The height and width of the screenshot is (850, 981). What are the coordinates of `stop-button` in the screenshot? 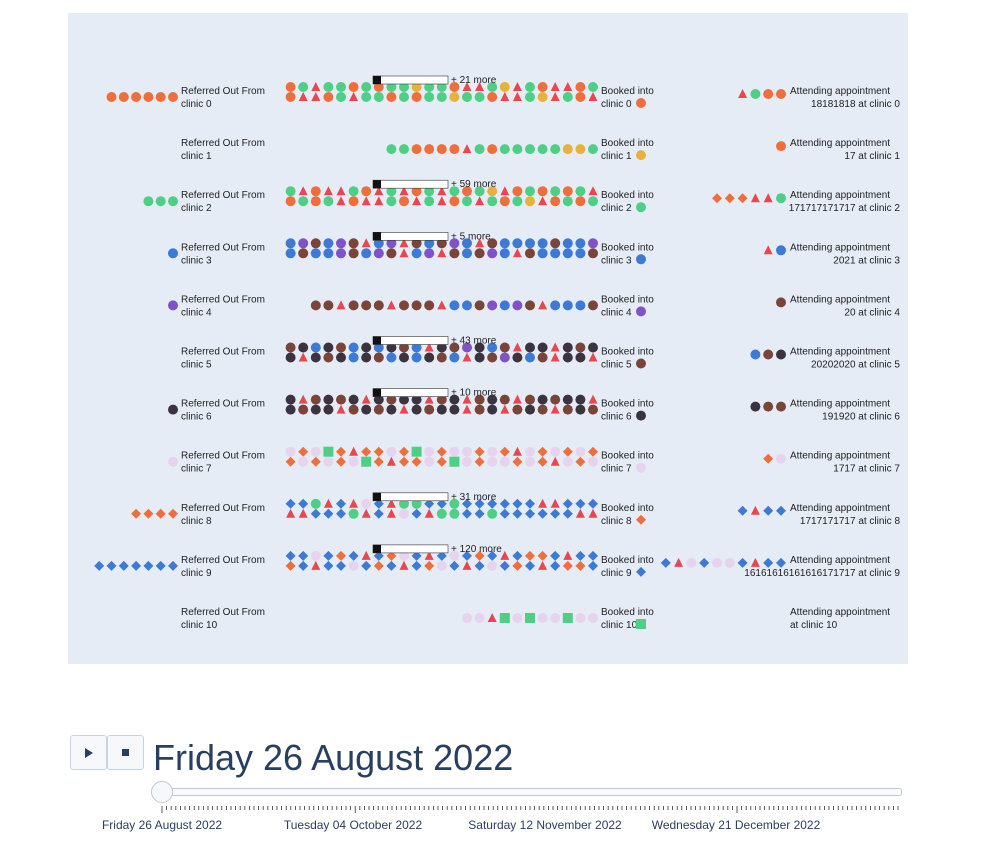 It's located at (125, 752).